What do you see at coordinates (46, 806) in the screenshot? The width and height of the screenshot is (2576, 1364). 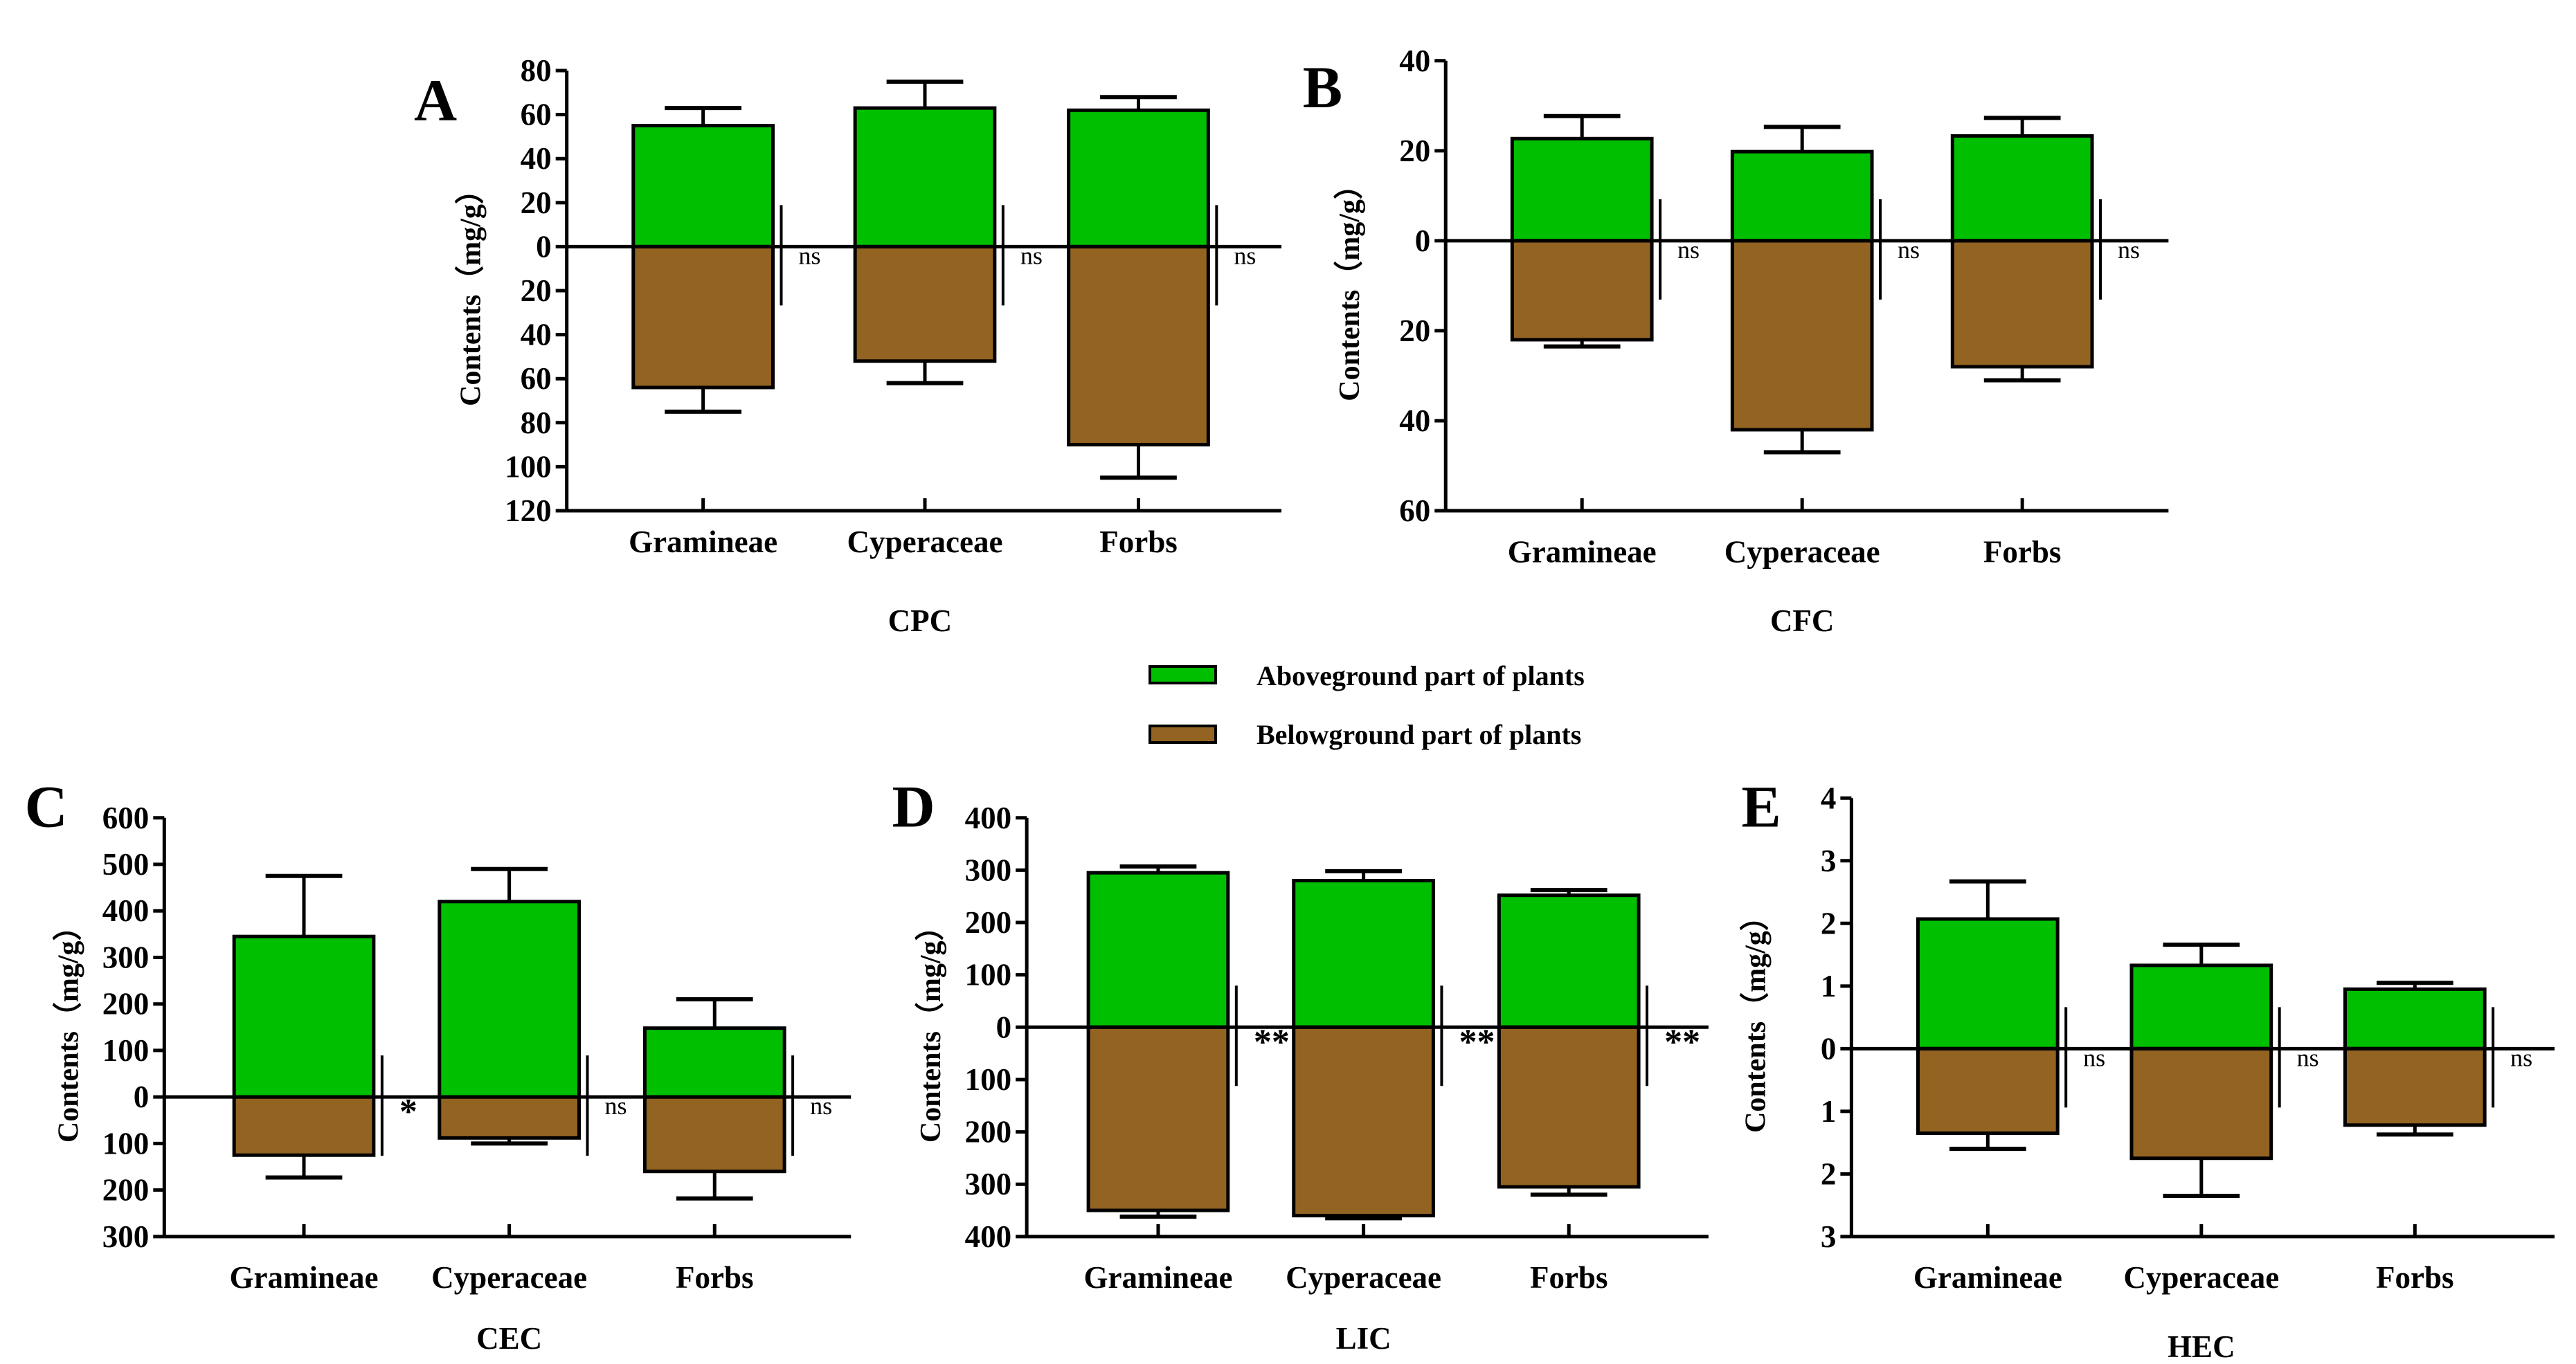 I see `panel-letter: C` at bounding box center [46, 806].